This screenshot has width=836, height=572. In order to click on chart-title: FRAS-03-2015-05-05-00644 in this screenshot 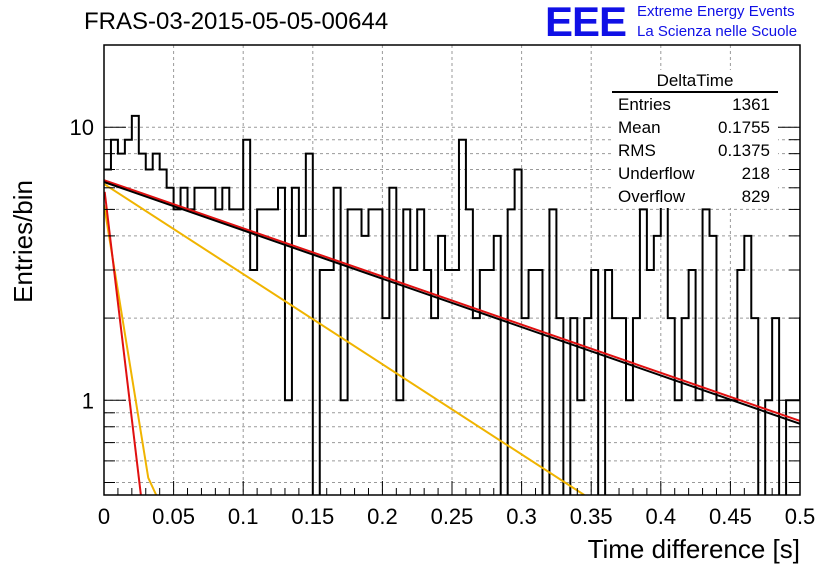, I will do `click(236, 21)`.